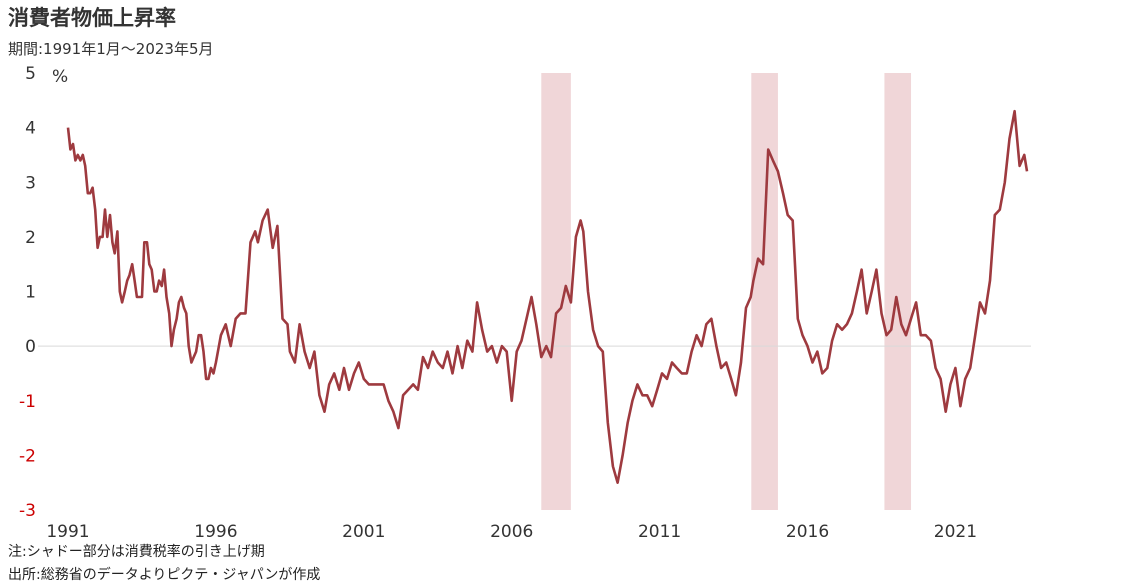 This screenshot has width=1124, height=587. I want to click on x-tick-label: 1996, so click(215, 532).